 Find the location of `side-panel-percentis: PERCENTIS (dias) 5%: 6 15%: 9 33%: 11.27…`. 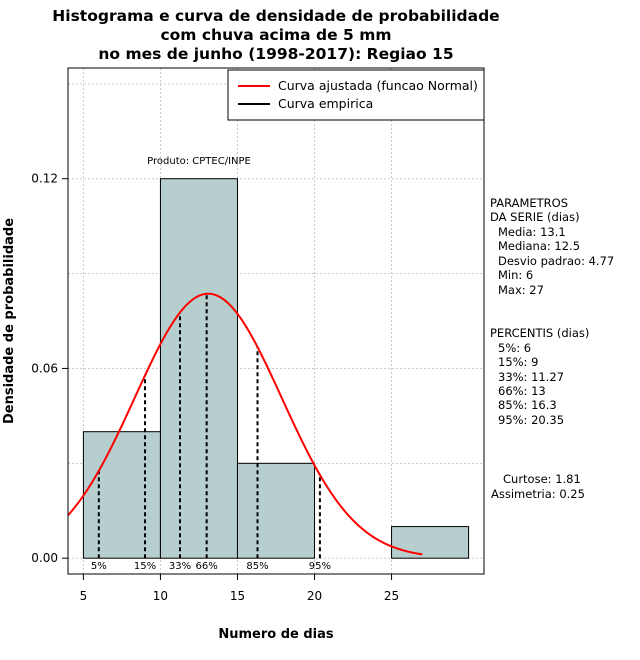

side-panel-percentis: PERCENTIS (dias) 5%: 6 15%: 9 33%: 11.27… is located at coordinates (539, 376).